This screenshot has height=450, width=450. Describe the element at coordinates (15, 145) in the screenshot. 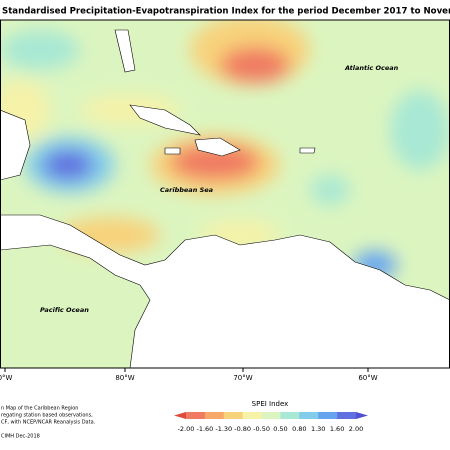

I see `yucatan` at that location.